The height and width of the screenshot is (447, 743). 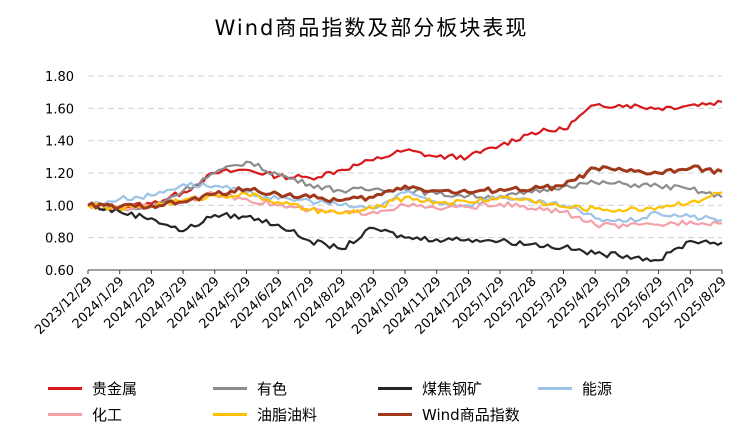 I want to click on y-tick-label: 0.60, so click(x=59, y=271).